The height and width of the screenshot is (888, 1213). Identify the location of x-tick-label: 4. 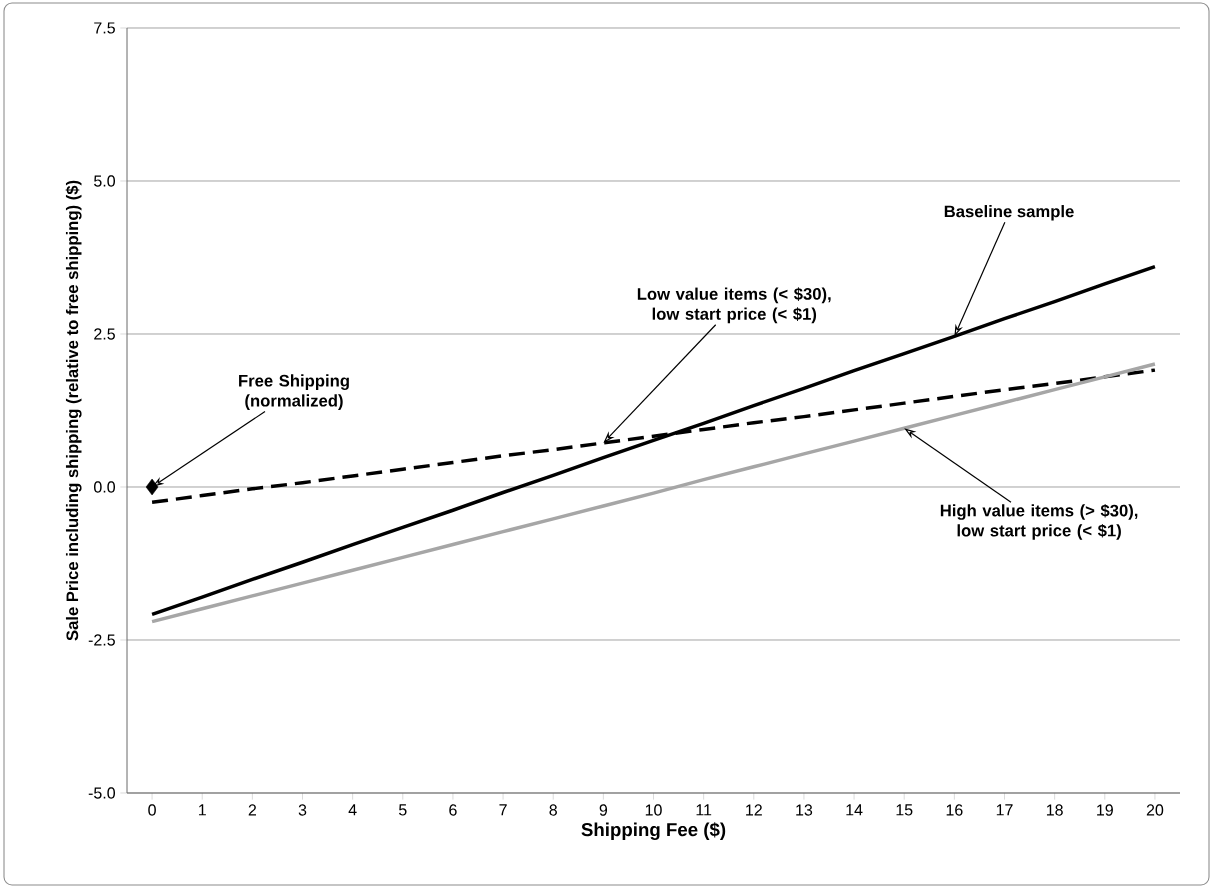
(352, 810).